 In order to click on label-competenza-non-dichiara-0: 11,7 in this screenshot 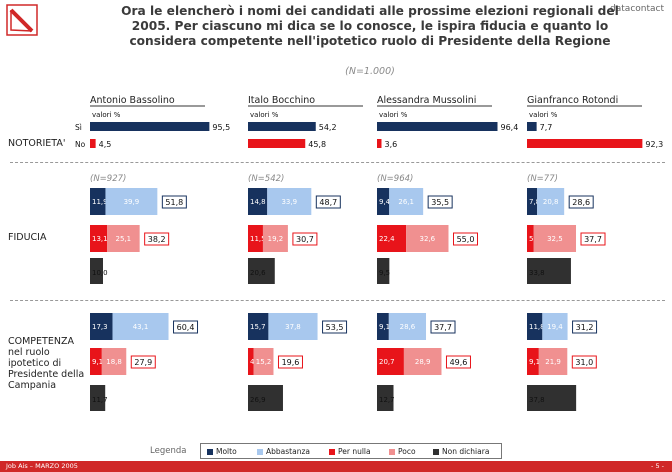, I will do `click(100, 400)`.